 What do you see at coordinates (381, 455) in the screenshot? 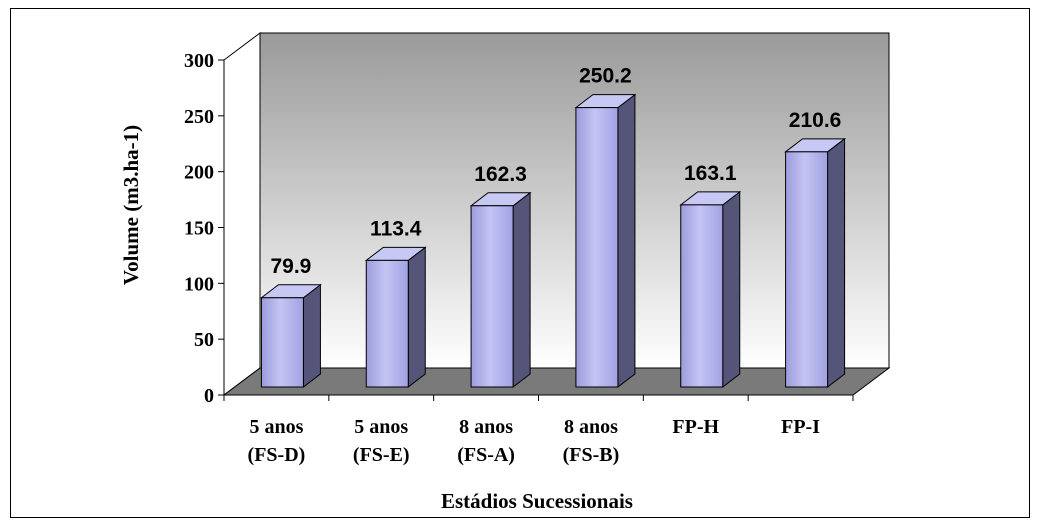
I see `category-label: (FS-E)` at bounding box center [381, 455].